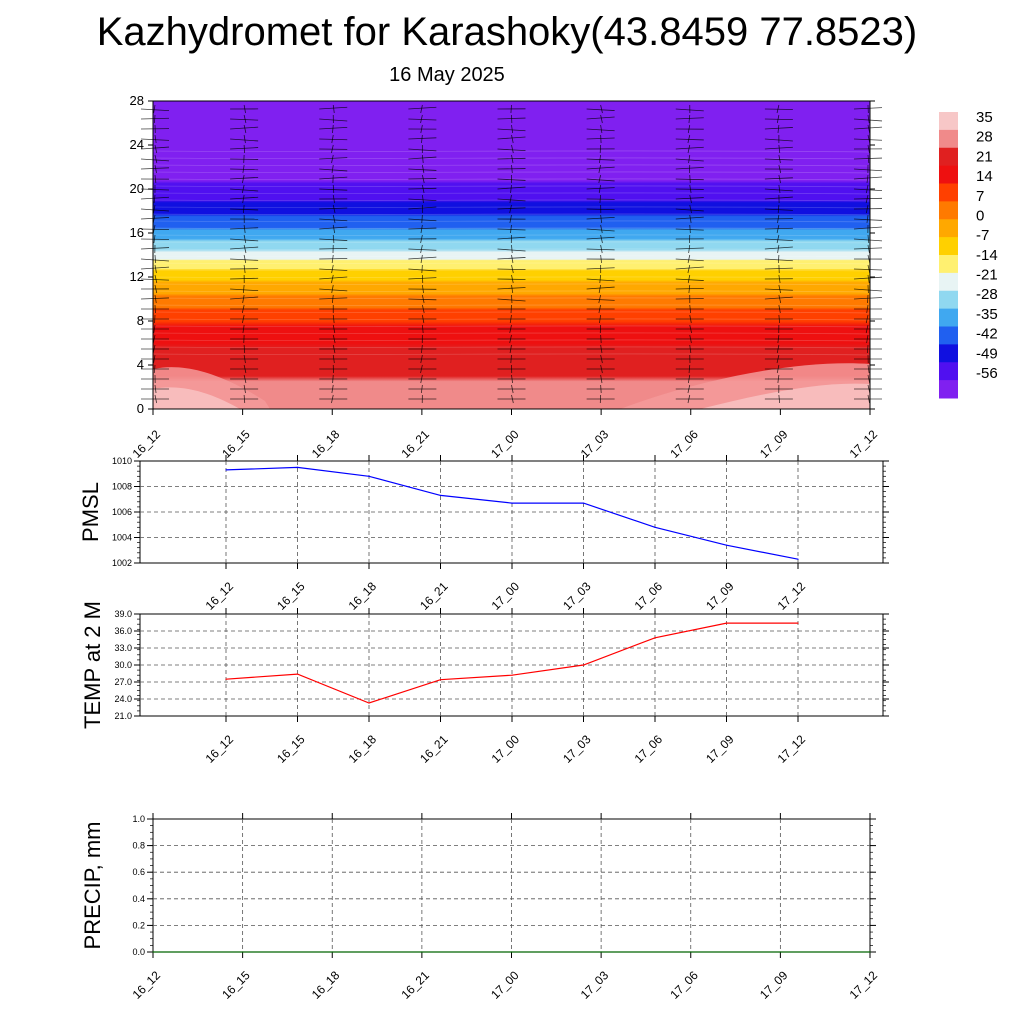 This screenshot has height=1024, width=1024. What do you see at coordinates (987, 334) in the screenshot?
I see `colorbar-label: -42` at bounding box center [987, 334].